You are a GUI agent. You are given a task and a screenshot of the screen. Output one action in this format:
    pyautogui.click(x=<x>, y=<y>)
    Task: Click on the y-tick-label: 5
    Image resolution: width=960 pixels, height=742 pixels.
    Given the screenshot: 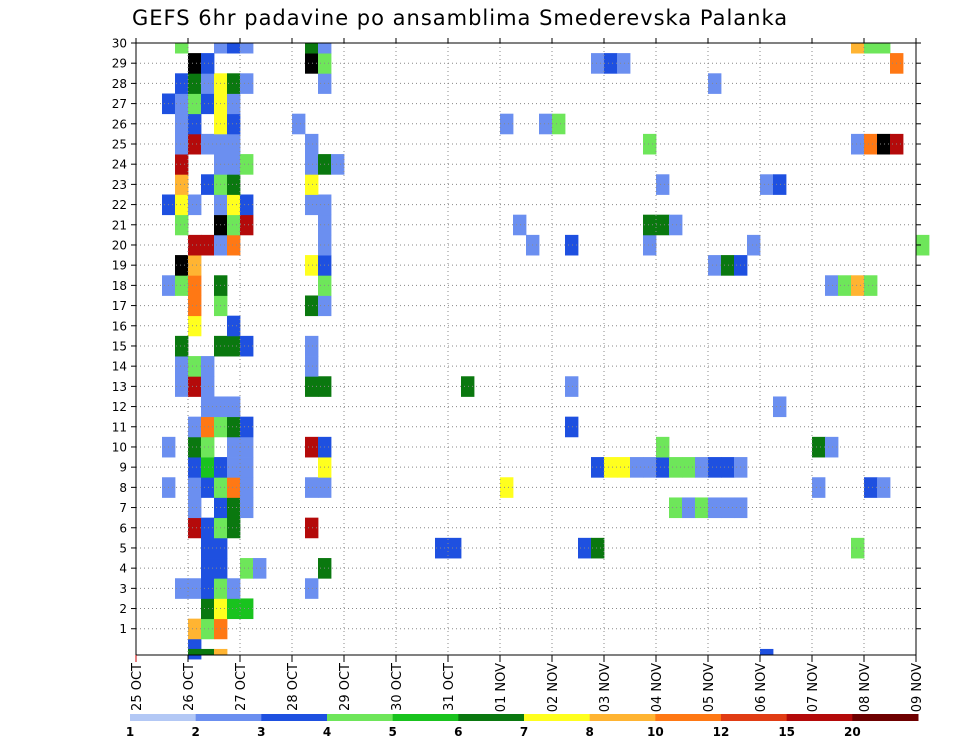 What is the action you would take?
    pyautogui.click(x=123, y=548)
    